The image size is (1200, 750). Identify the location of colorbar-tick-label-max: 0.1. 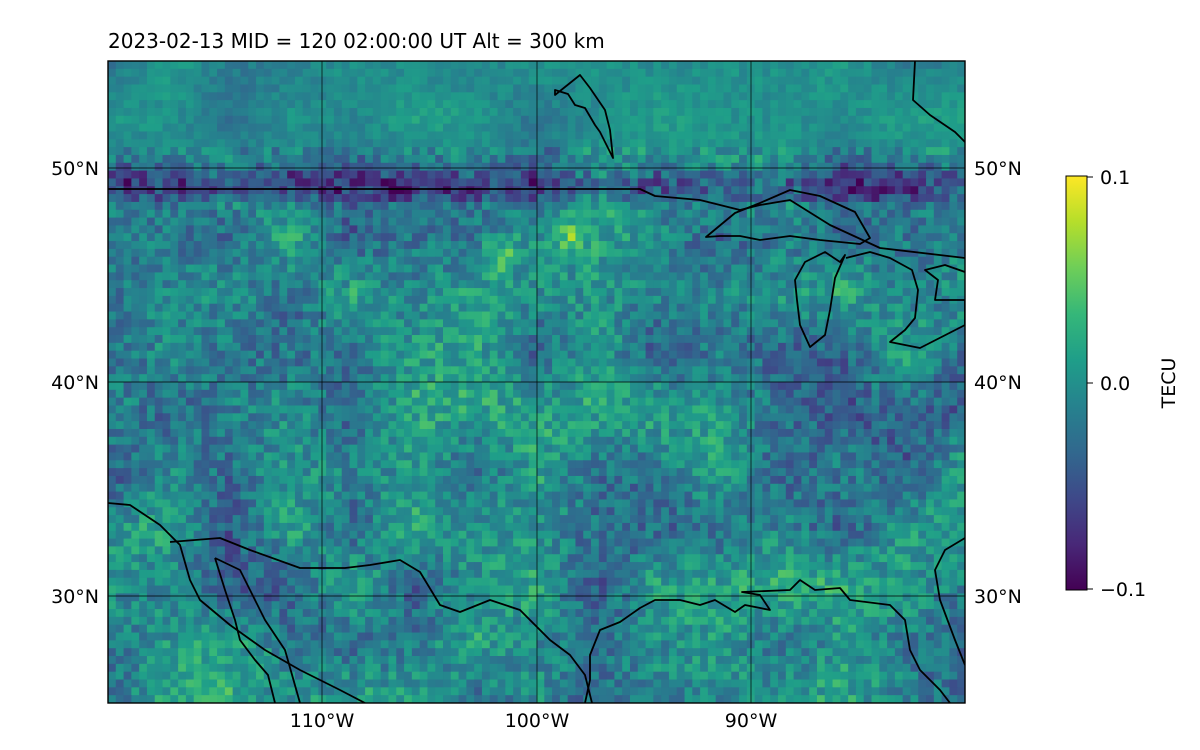
(1115, 178).